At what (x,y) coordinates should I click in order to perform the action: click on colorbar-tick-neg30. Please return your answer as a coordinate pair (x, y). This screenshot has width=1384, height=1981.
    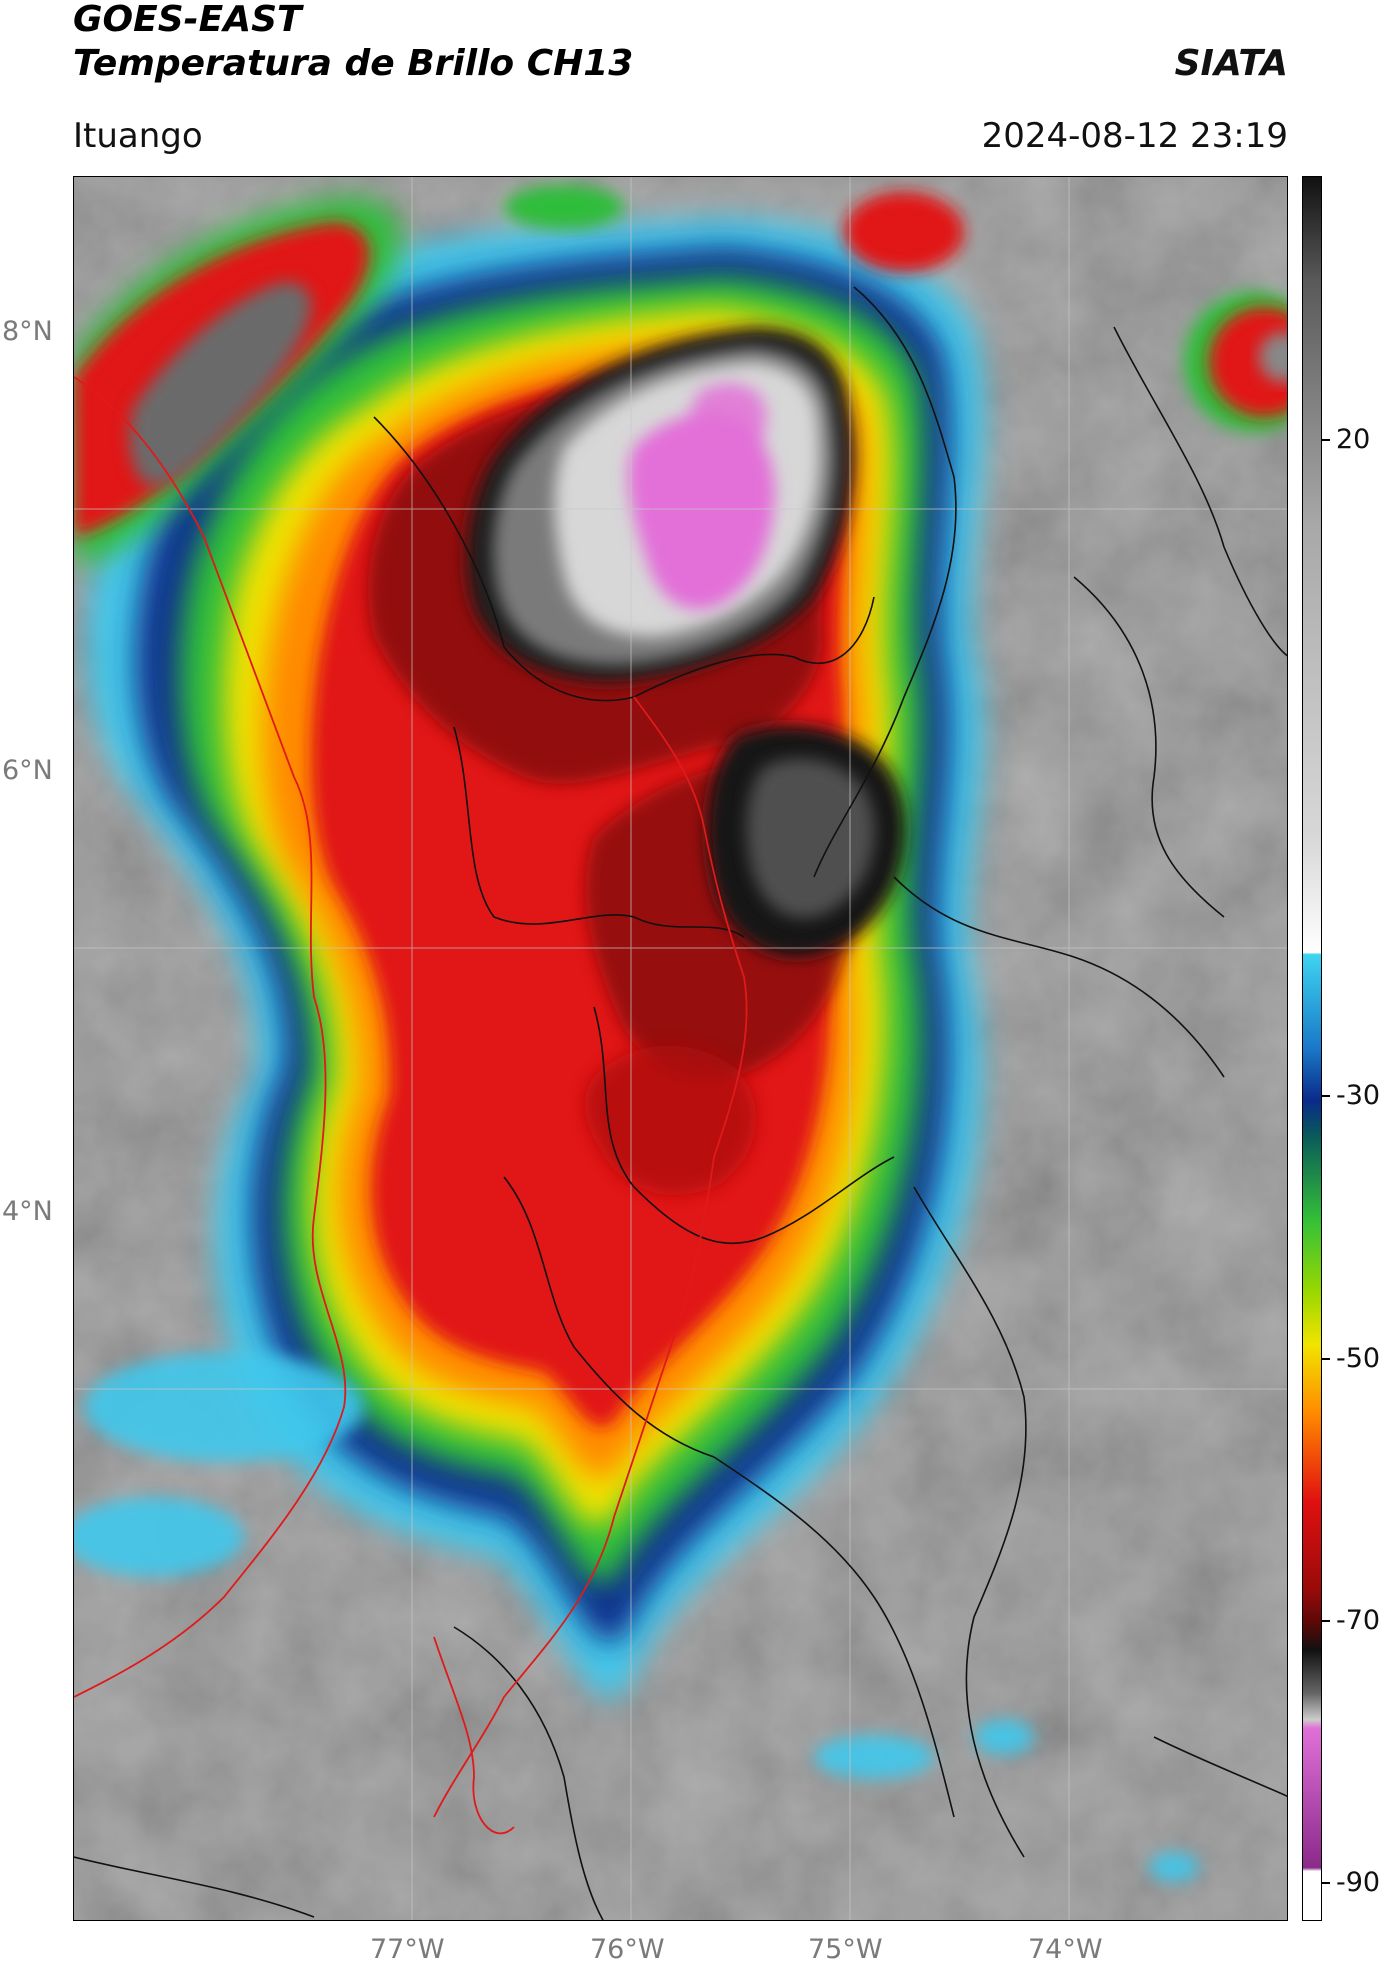
    Looking at the image, I should click on (1326, 1096).